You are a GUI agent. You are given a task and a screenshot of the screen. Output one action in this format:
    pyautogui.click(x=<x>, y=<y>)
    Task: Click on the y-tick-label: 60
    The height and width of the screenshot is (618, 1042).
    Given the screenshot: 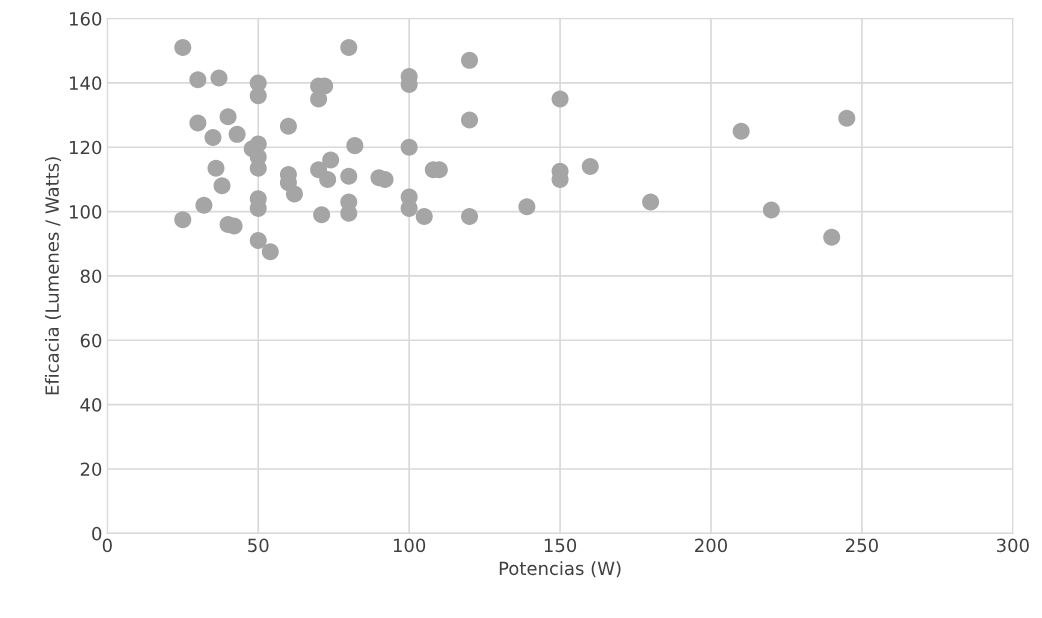 What is the action you would take?
    pyautogui.click(x=91, y=340)
    